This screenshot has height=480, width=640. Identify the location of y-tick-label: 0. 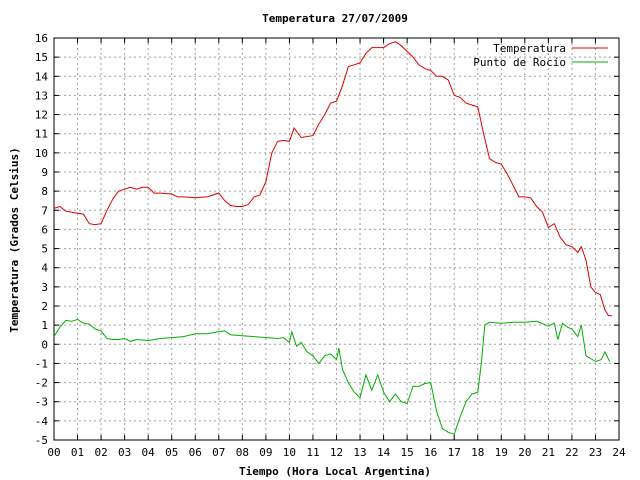
(44, 344).